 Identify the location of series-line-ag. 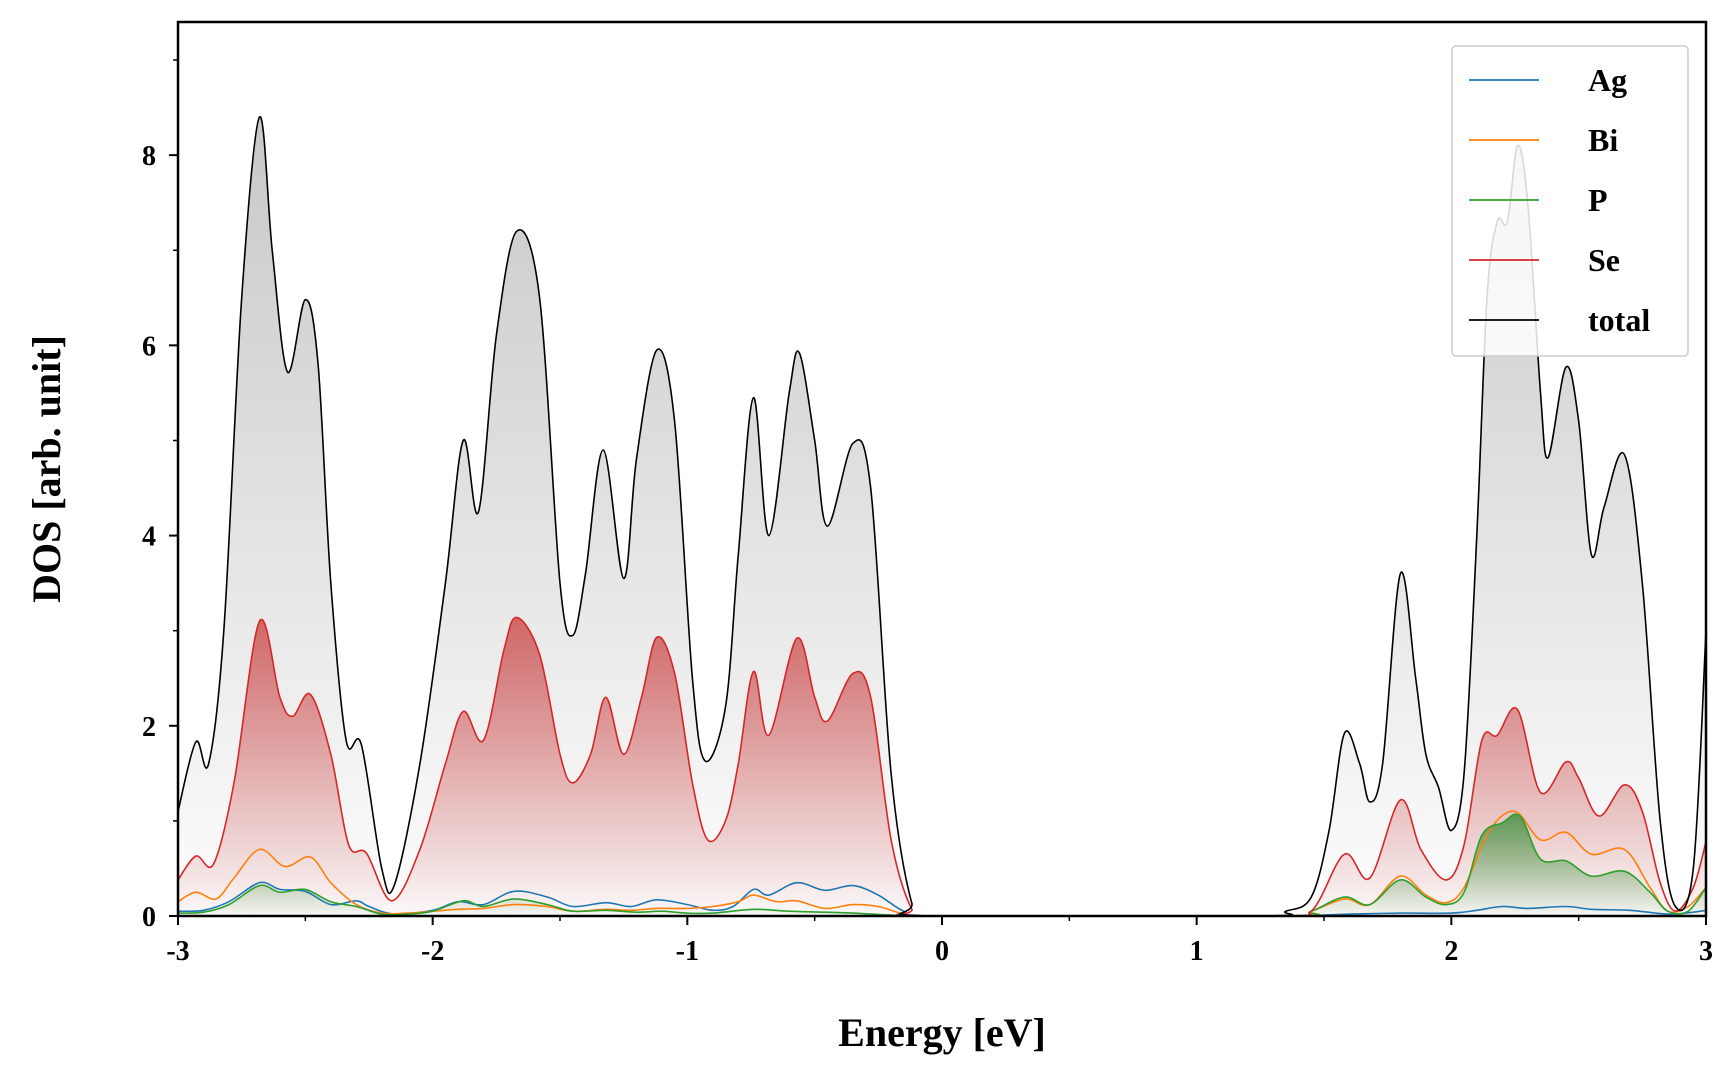
(942, 899).